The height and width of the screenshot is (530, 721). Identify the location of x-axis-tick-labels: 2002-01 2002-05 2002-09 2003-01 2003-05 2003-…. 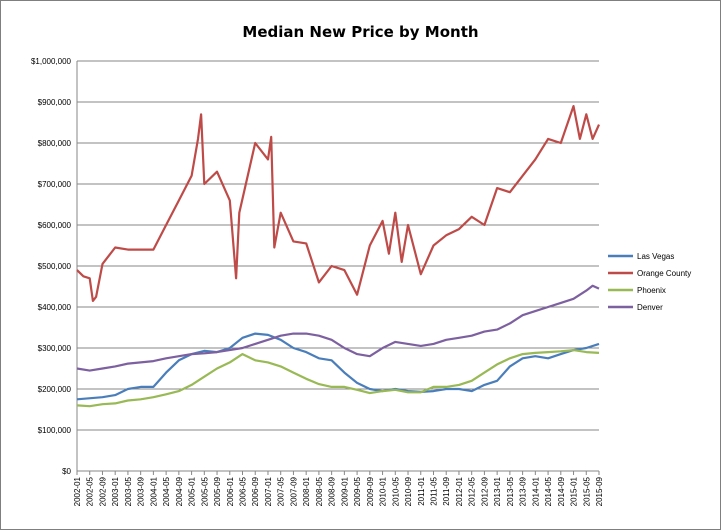
(338, 488).